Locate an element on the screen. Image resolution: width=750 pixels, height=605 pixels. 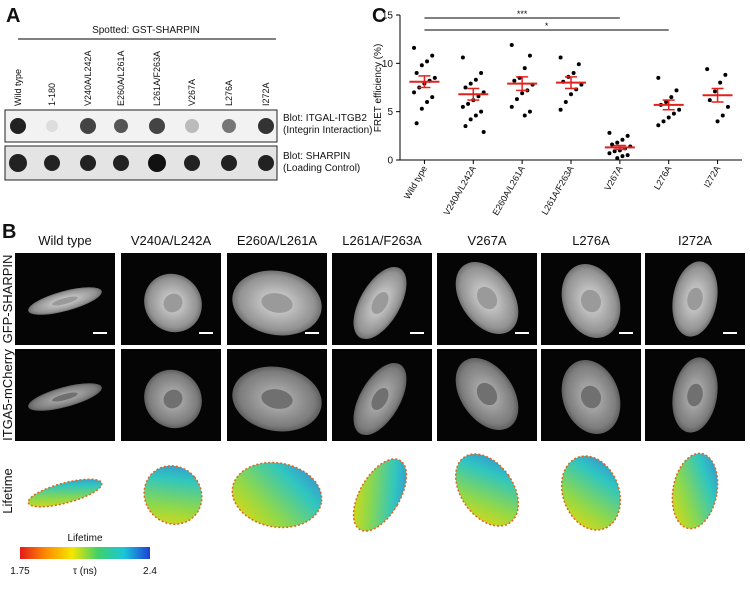
lane-label: Wild type is located at coordinates (18, 87).